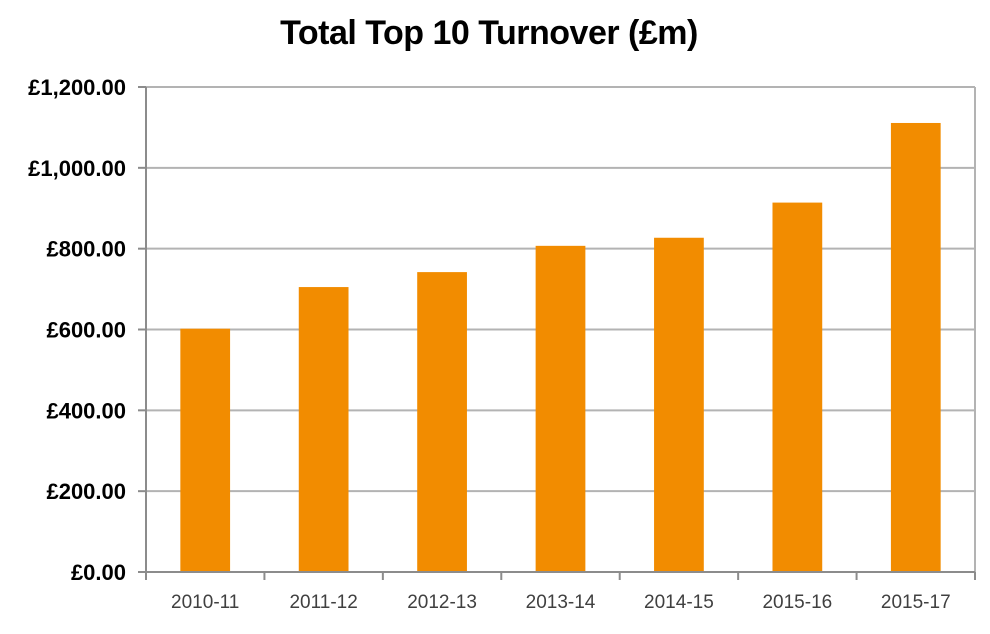 The height and width of the screenshot is (634, 990). What do you see at coordinates (77, 168) in the screenshot?
I see `y-tick-label: £1,000.00` at bounding box center [77, 168].